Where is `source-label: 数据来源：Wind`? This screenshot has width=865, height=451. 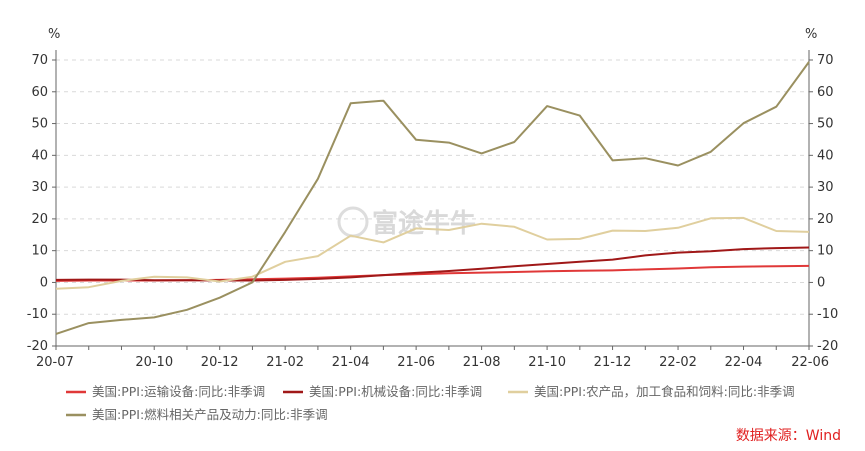 source-label: 数据来源：Wind is located at coordinates (788, 436).